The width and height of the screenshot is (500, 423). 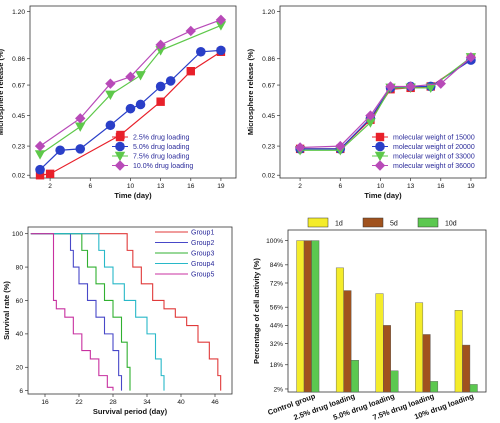 I want to click on y-tick-label: 80, so click(x=20, y=267).